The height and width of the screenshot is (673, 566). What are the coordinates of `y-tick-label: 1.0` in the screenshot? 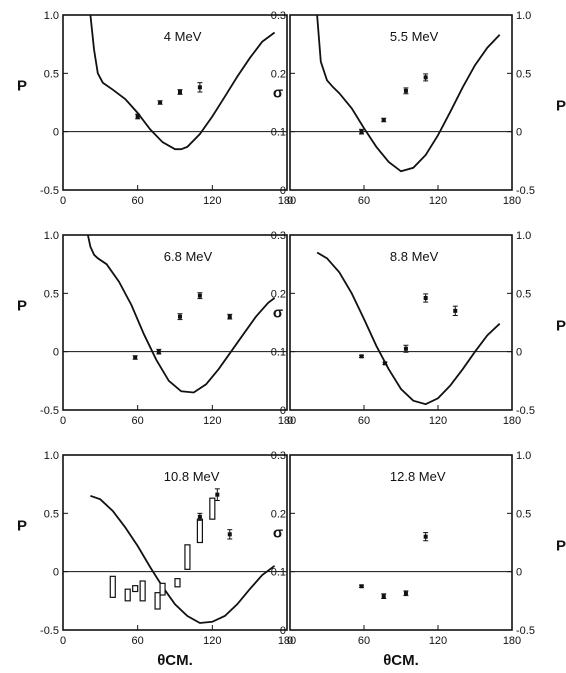 It's located at (51, 236).